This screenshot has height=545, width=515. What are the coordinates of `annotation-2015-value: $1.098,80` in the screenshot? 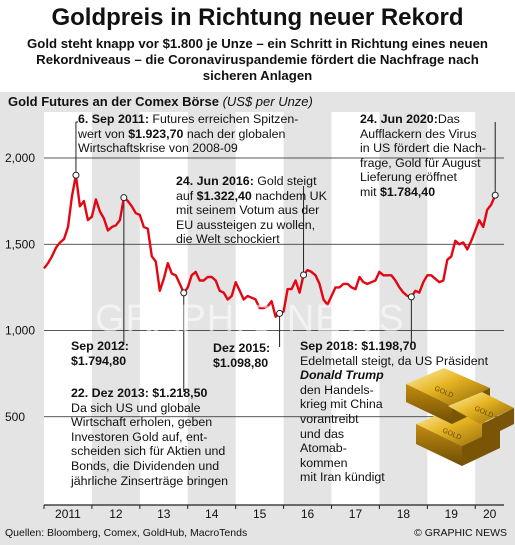 It's located at (241, 362).